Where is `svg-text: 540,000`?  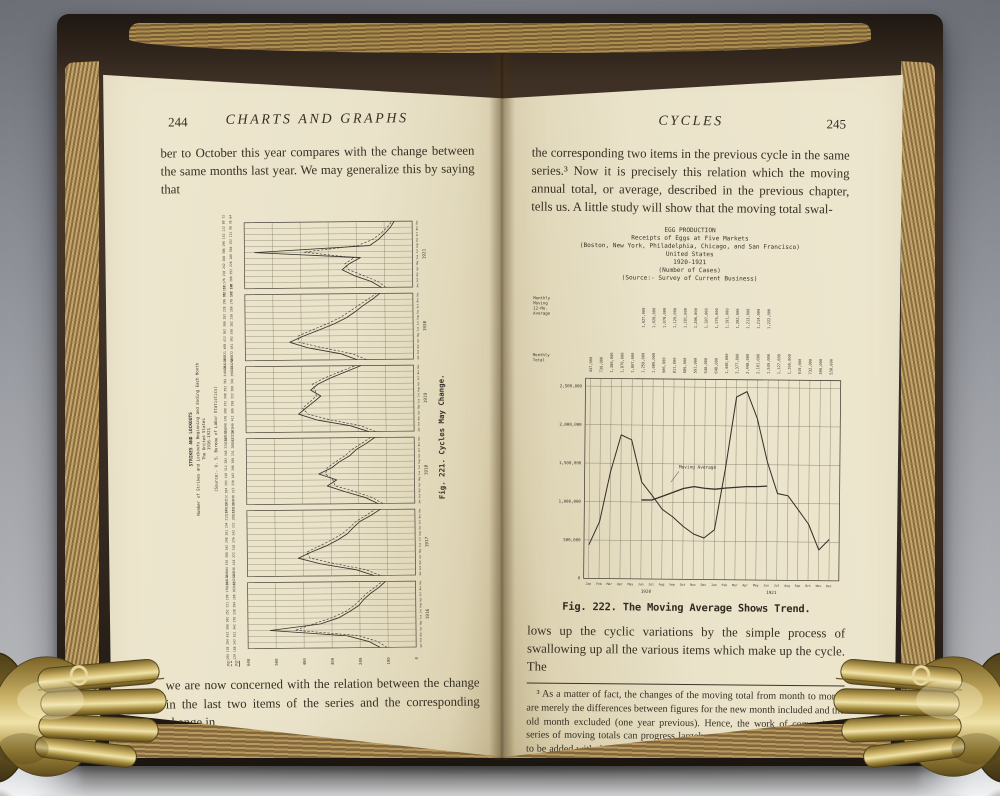 svg-text: 540,000 is located at coordinates (706, 366).